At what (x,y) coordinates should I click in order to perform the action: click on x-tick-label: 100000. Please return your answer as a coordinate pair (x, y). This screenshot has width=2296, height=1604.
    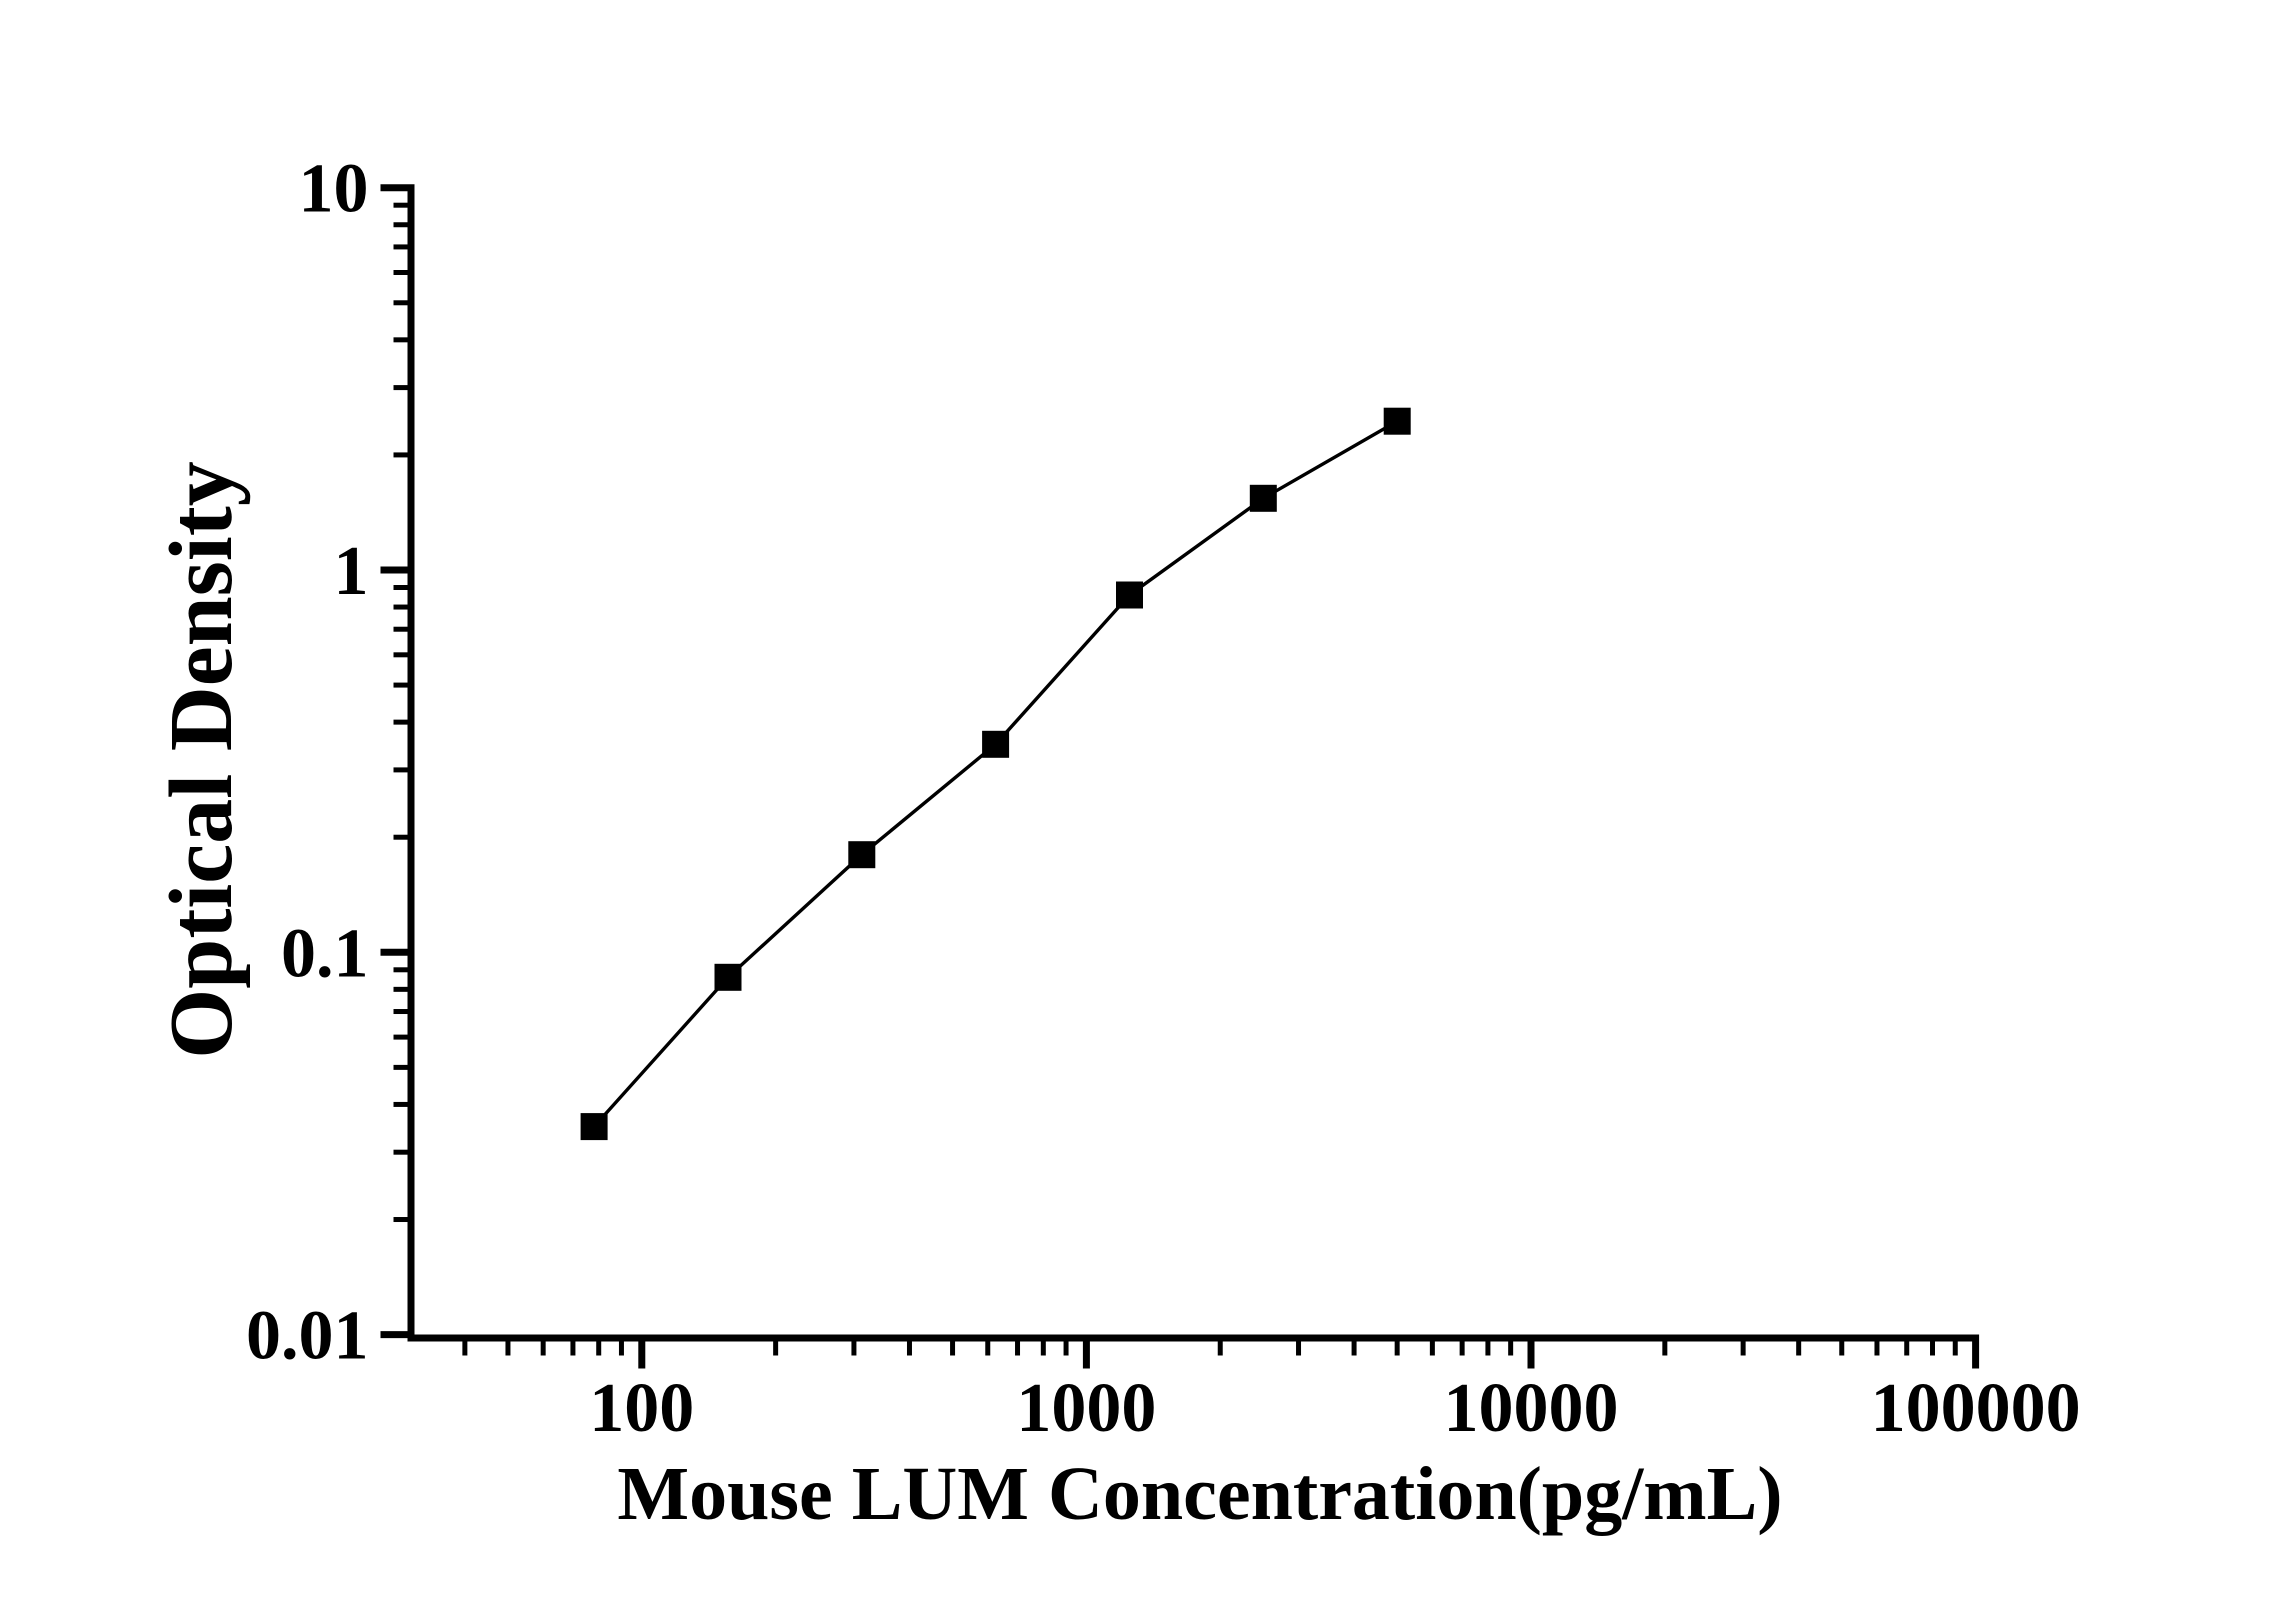
    Looking at the image, I should click on (1976, 1408).